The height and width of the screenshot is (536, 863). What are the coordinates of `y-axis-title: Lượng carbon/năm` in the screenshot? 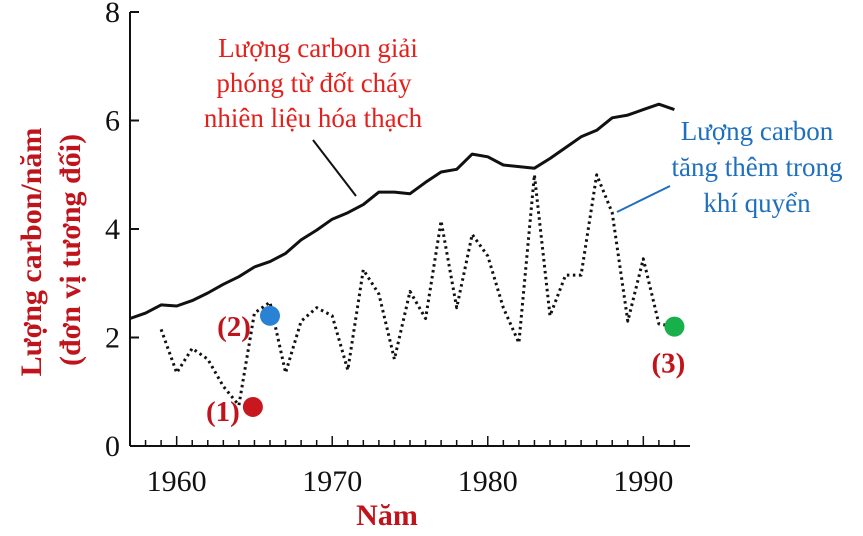 It's located at (31, 252).